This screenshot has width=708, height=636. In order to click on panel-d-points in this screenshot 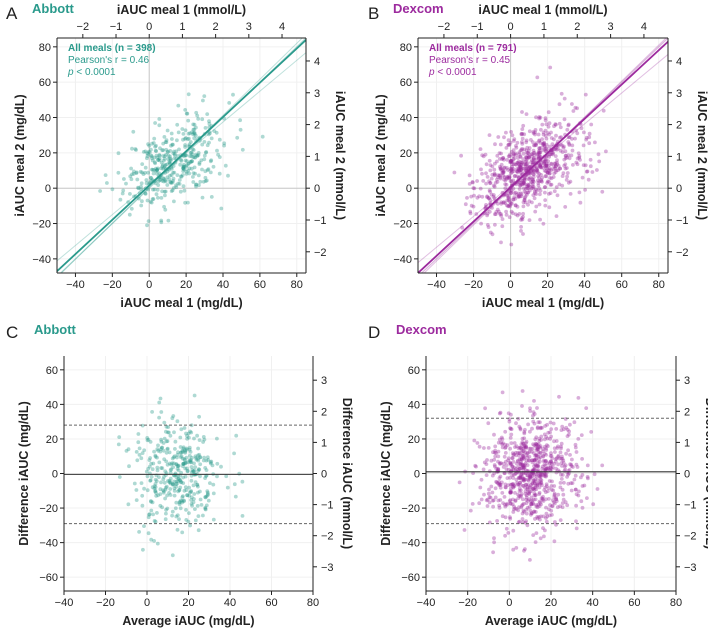, I will do `click(531, 475)`.